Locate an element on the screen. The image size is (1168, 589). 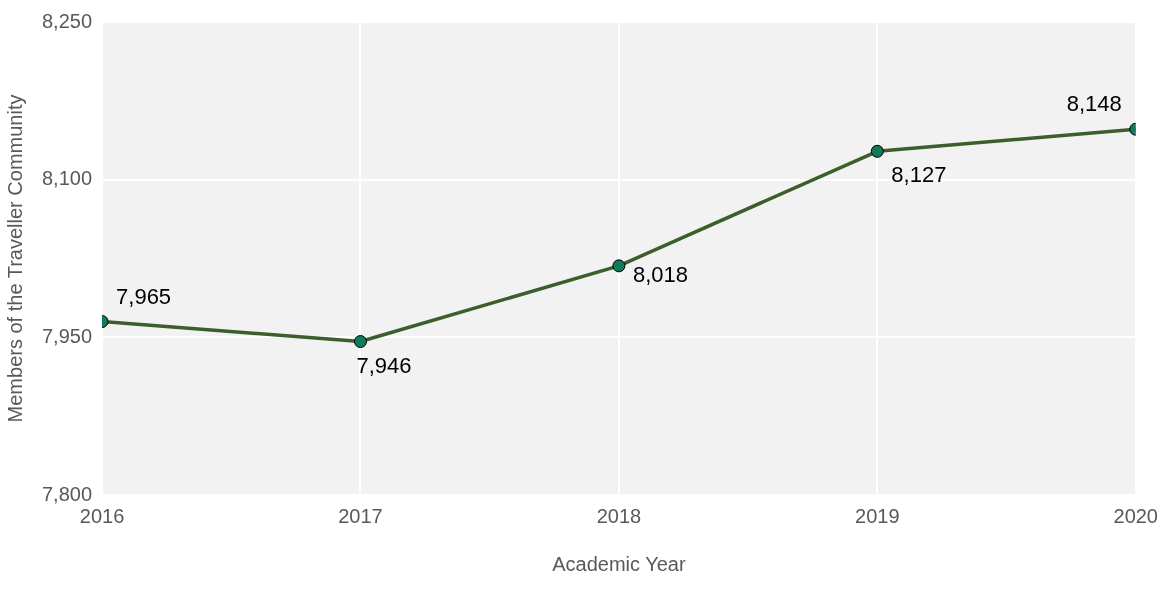
data-label: 7,965 is located at coordinates (144, 296).